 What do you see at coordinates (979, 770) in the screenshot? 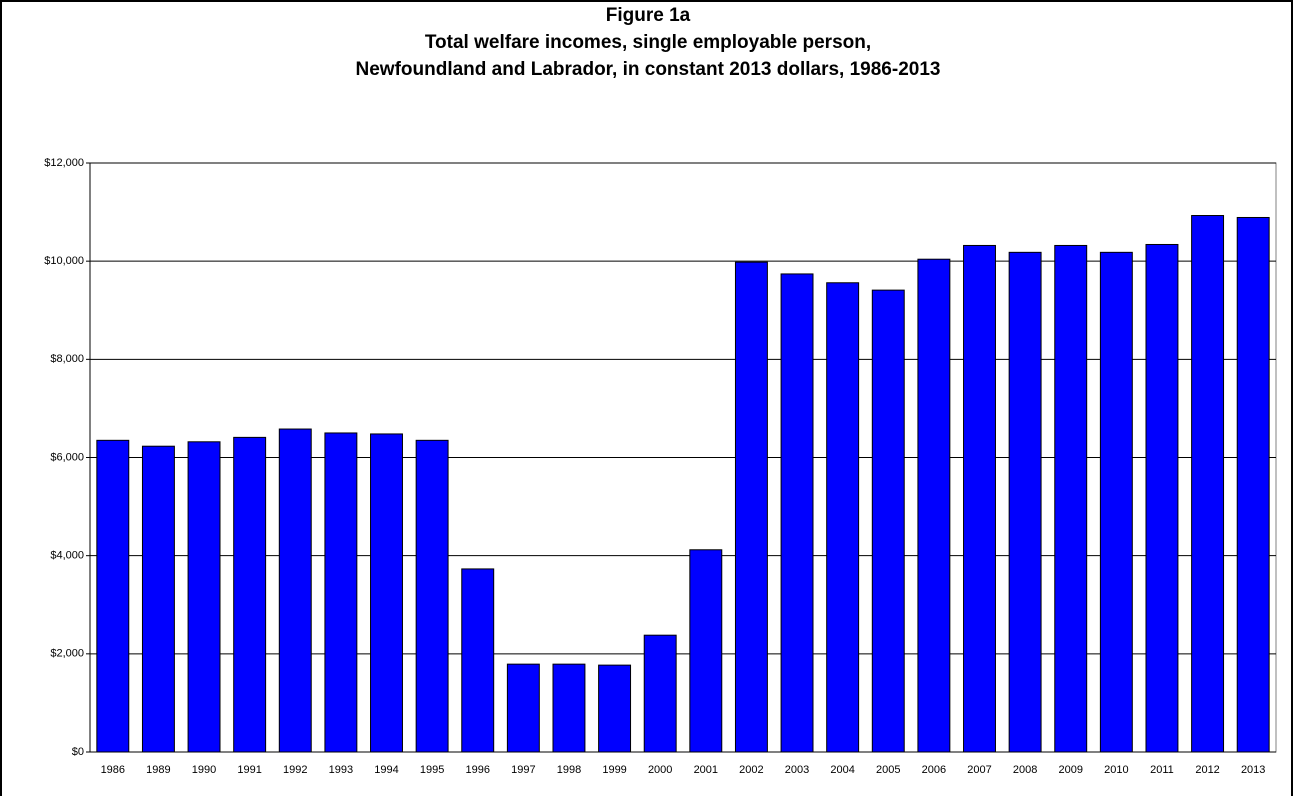
I see `x-tick-label: 2007` at bounding box center [979, 770].